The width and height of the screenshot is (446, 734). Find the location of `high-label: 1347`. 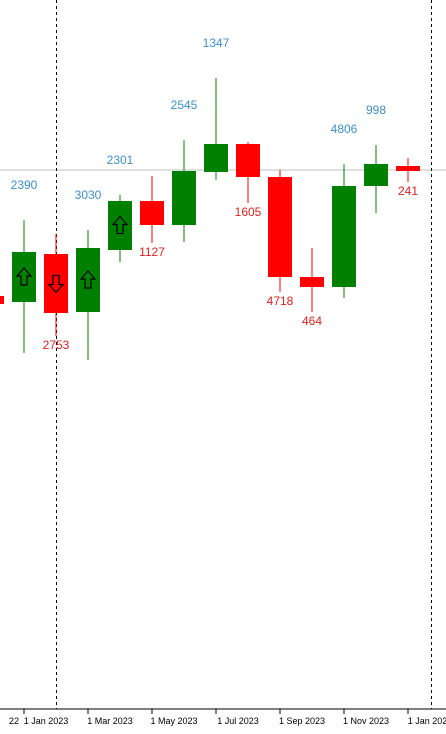

high-label: 1347 is located at coordinates (216, 43).